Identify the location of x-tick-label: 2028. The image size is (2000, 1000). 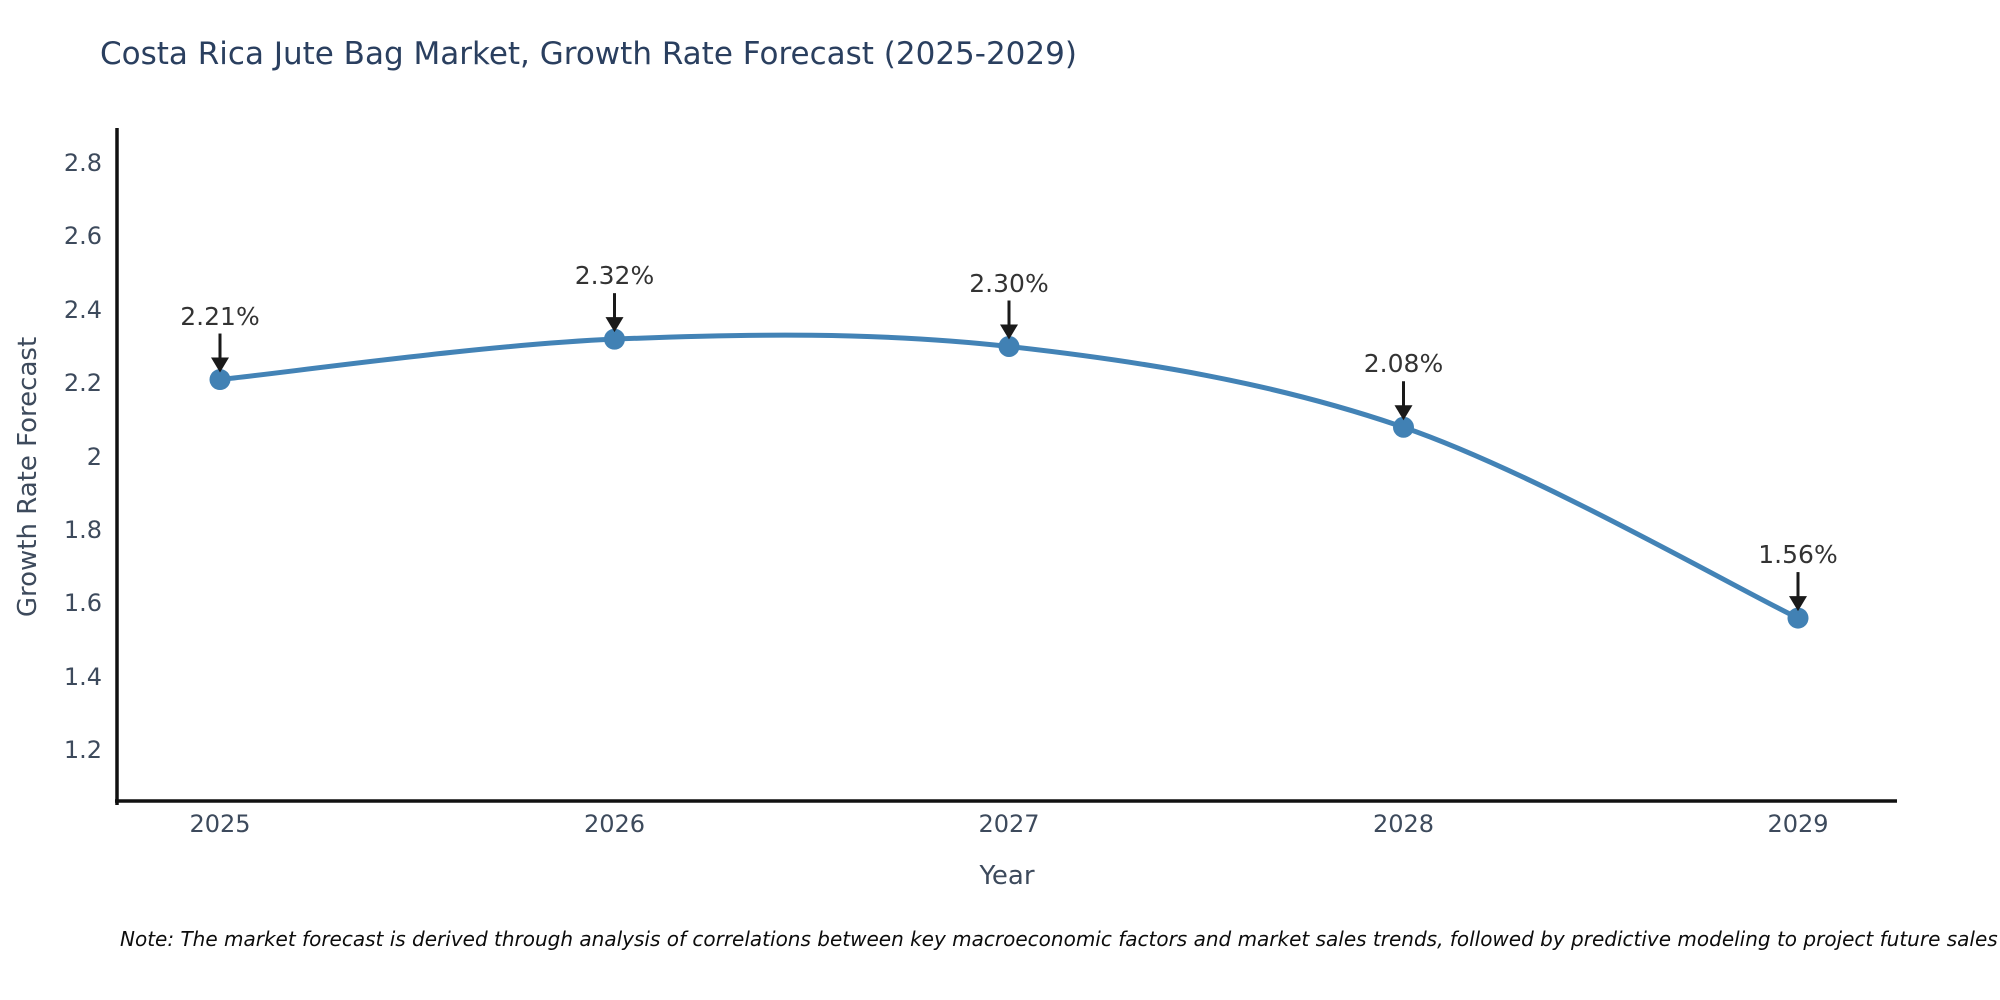
(1403, 824).